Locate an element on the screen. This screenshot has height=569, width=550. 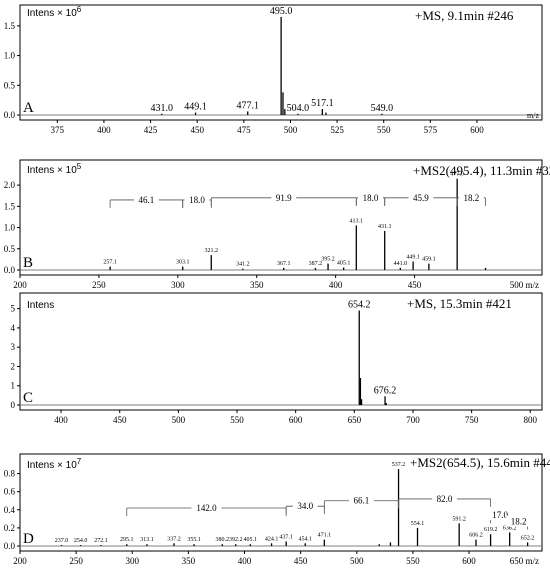
peak-label: 272.1 is located at coordinates (101, 541).